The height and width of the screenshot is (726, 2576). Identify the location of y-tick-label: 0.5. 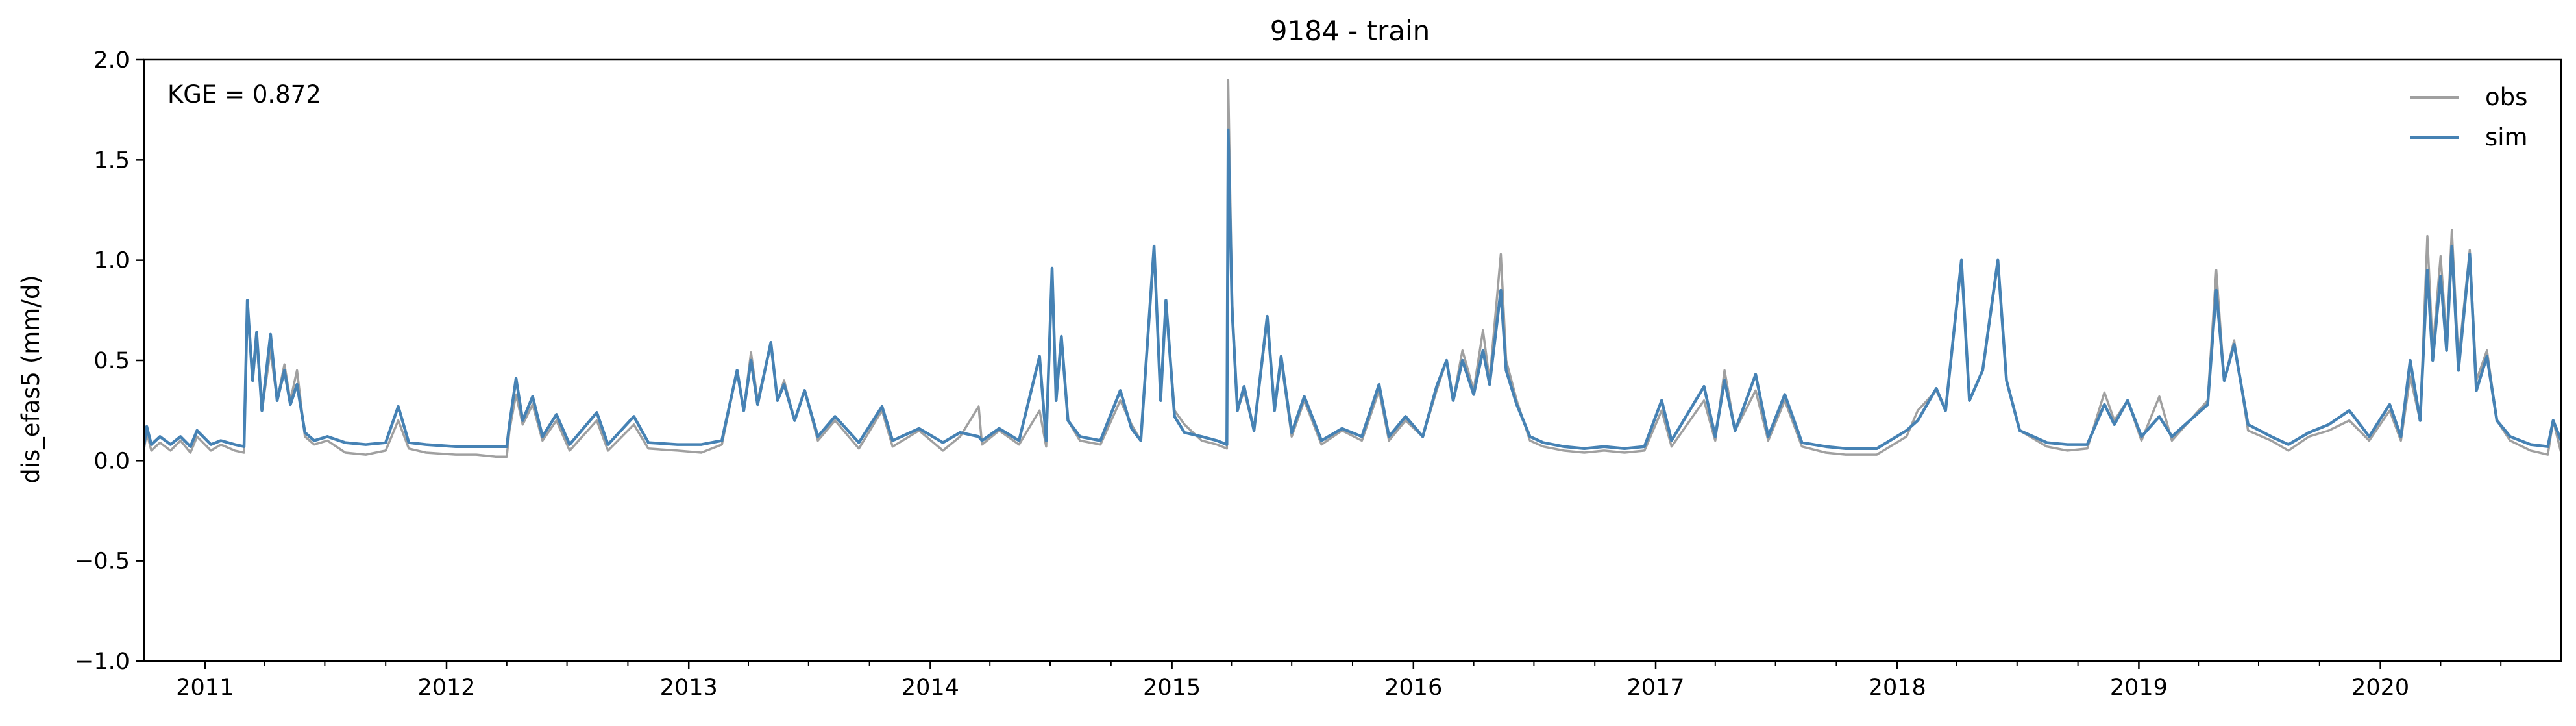
(111, 361).